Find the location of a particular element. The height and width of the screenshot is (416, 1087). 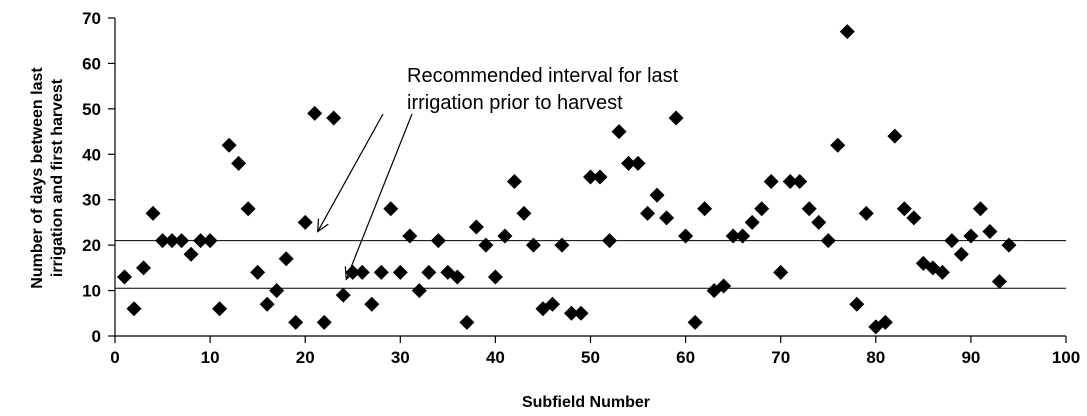

annotation-line-1: Recommended interval for last is located at coordinates (543, 76).